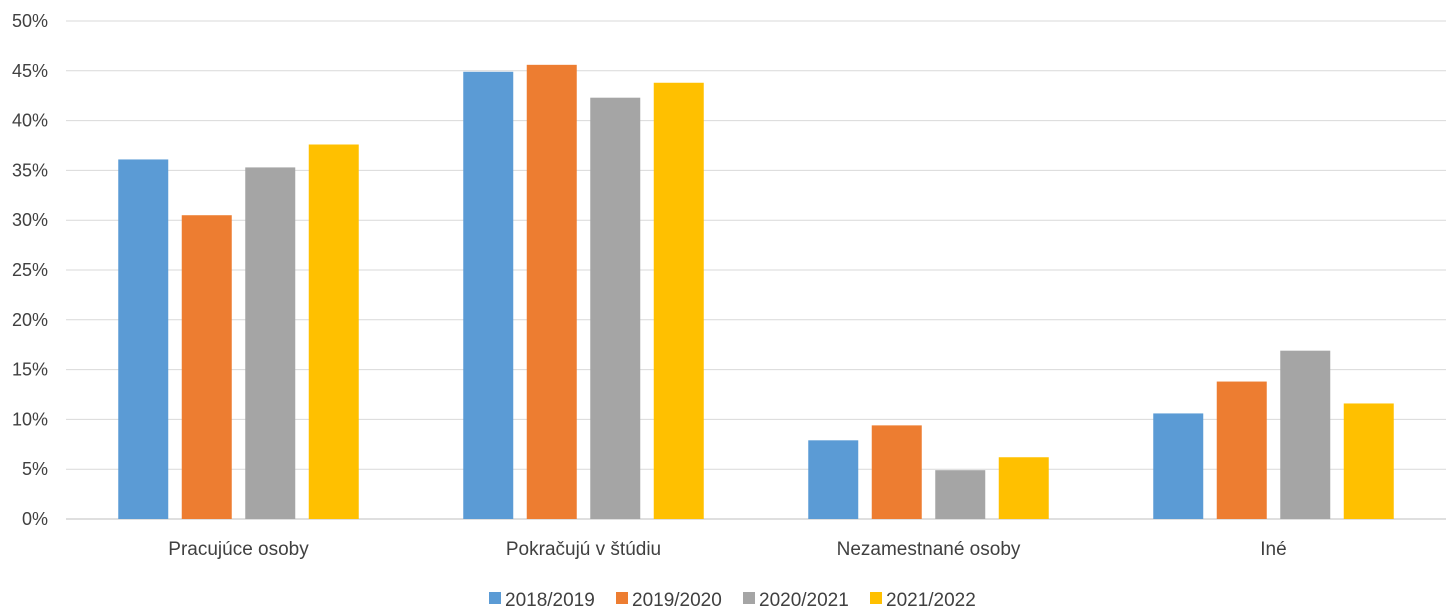  I want to click on y-tick-label: 15%, so click(30, 370).